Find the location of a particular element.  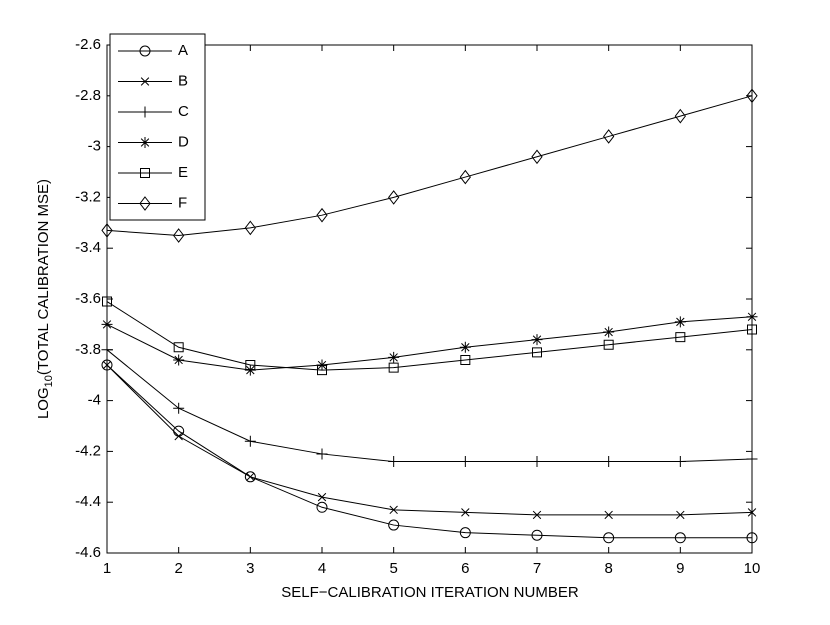

legend-label: C is located at coordinates (183, 111).